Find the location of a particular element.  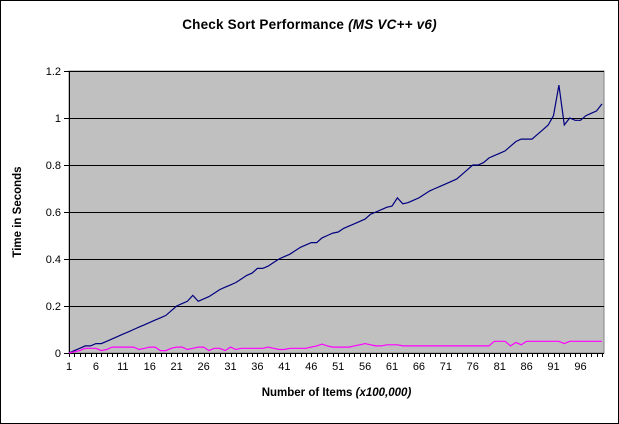

chart-title: Check Sort Performance (MS VC++ v6) is located at coordinates (309, 24).